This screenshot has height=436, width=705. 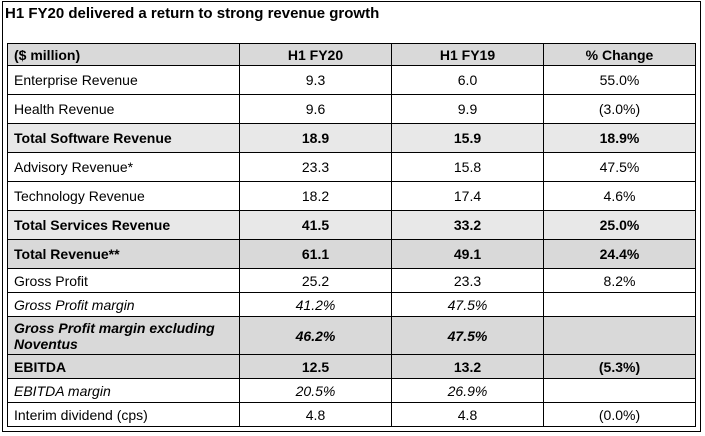 I want to click on value-cell: 13.2, so click(x=467, y=366).